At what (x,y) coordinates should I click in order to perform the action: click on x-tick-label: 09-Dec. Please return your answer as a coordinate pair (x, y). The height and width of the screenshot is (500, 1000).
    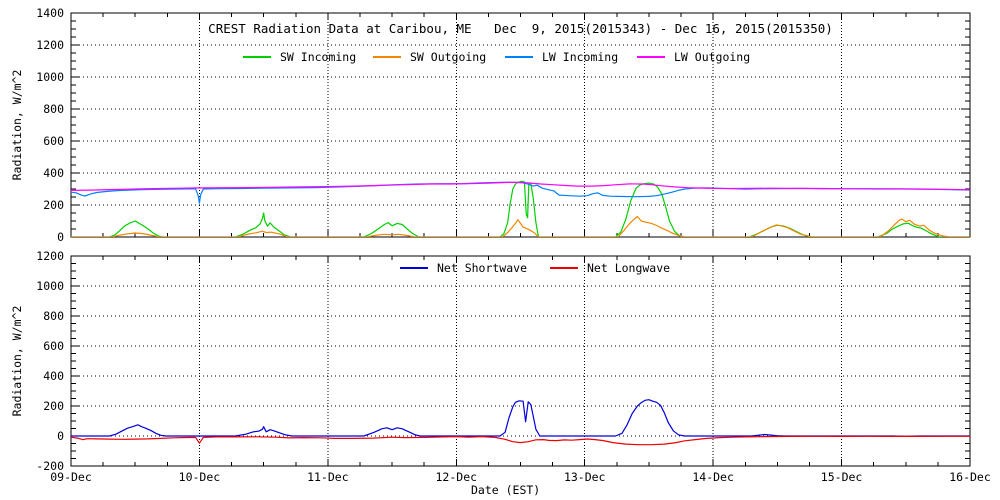
    Looking at the image, I should click on (71, 477).